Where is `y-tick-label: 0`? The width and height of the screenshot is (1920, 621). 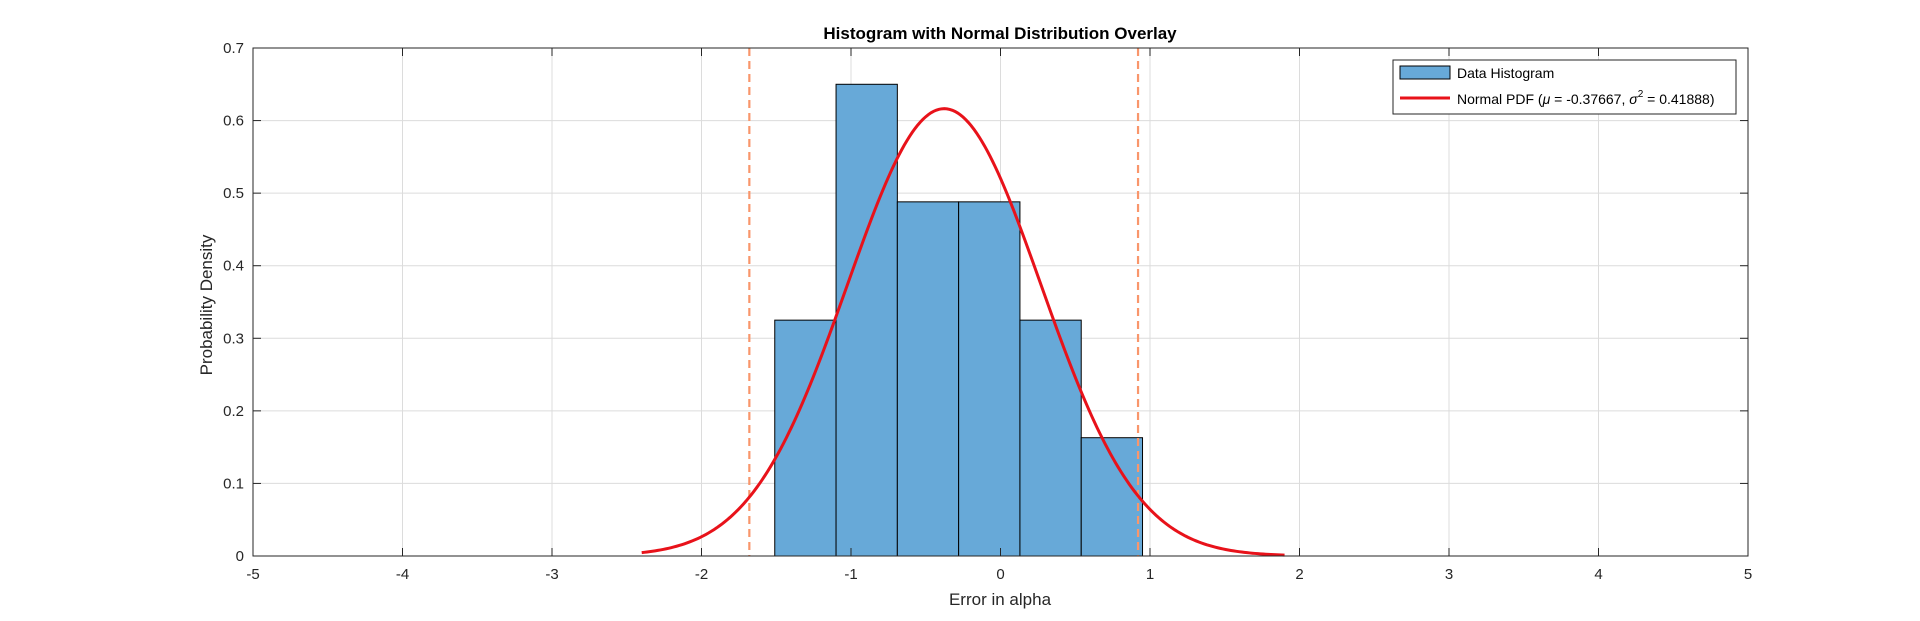 y-tick-label: 0 is located at coordinates (240, 556).